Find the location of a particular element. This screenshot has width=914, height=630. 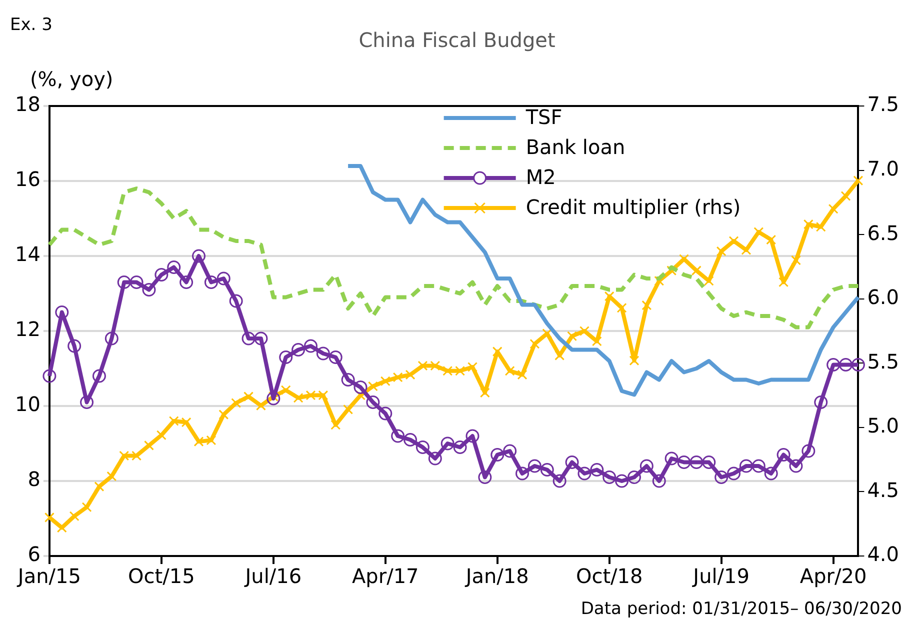

y-tick-label: 14 is located at coordinates (27, 254).